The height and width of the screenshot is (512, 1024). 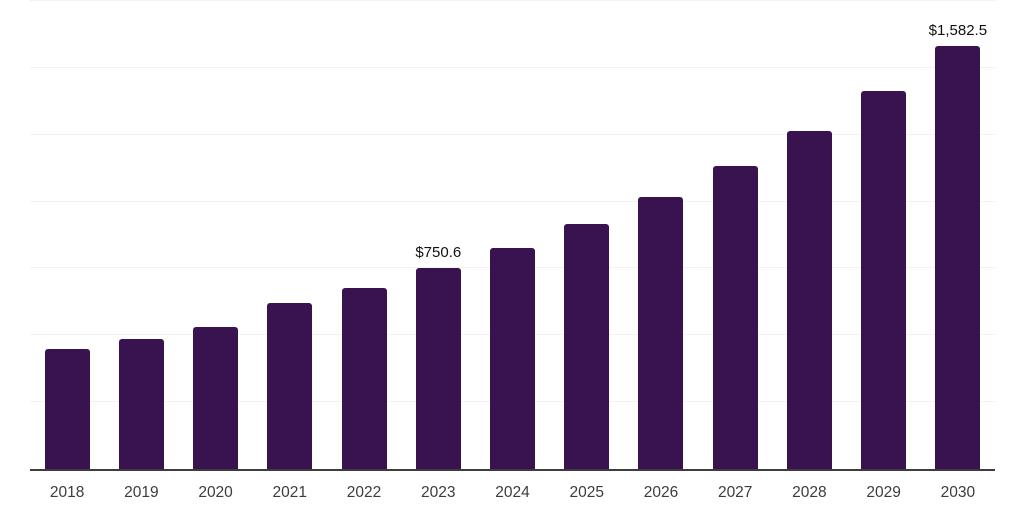 What do you see at coordinates (586, 492) in the screenshot?
I see `x-tick-2025: 2025` at bounding box center [586, 492].